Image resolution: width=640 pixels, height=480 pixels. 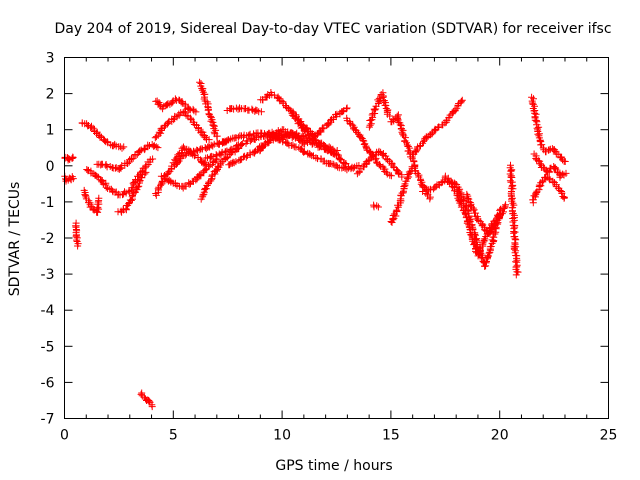 What do you see at coordinates (48, 311) in the screenshot?
I see `y-tick-label: -4` at bounding box center [48, 311].